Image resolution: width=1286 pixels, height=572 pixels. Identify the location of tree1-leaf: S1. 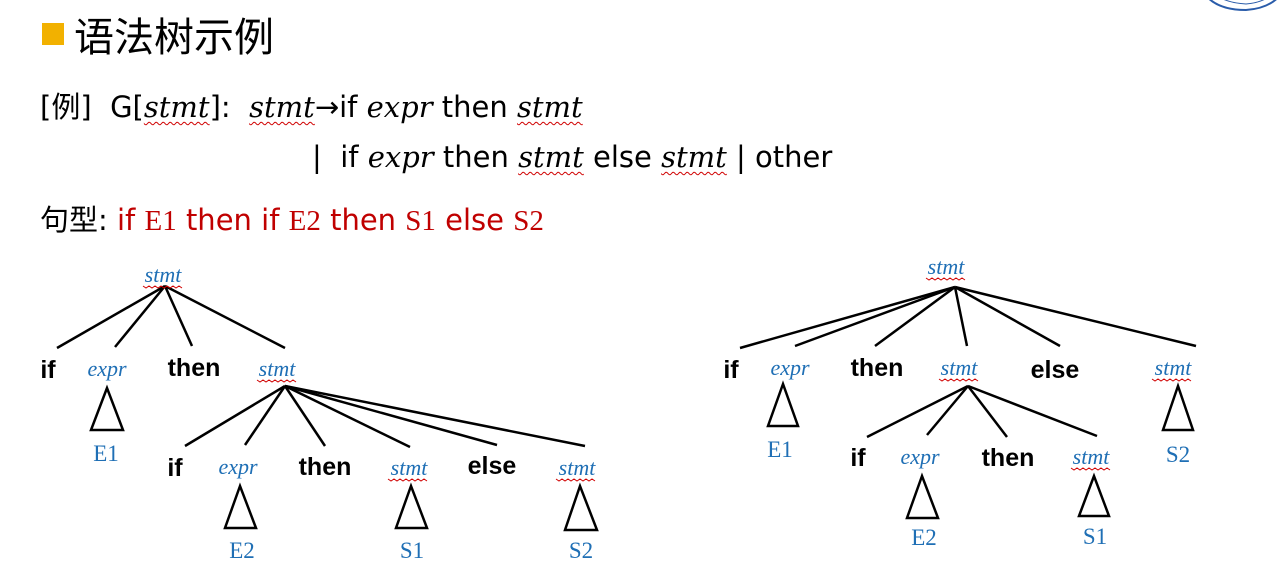
(412, 550).